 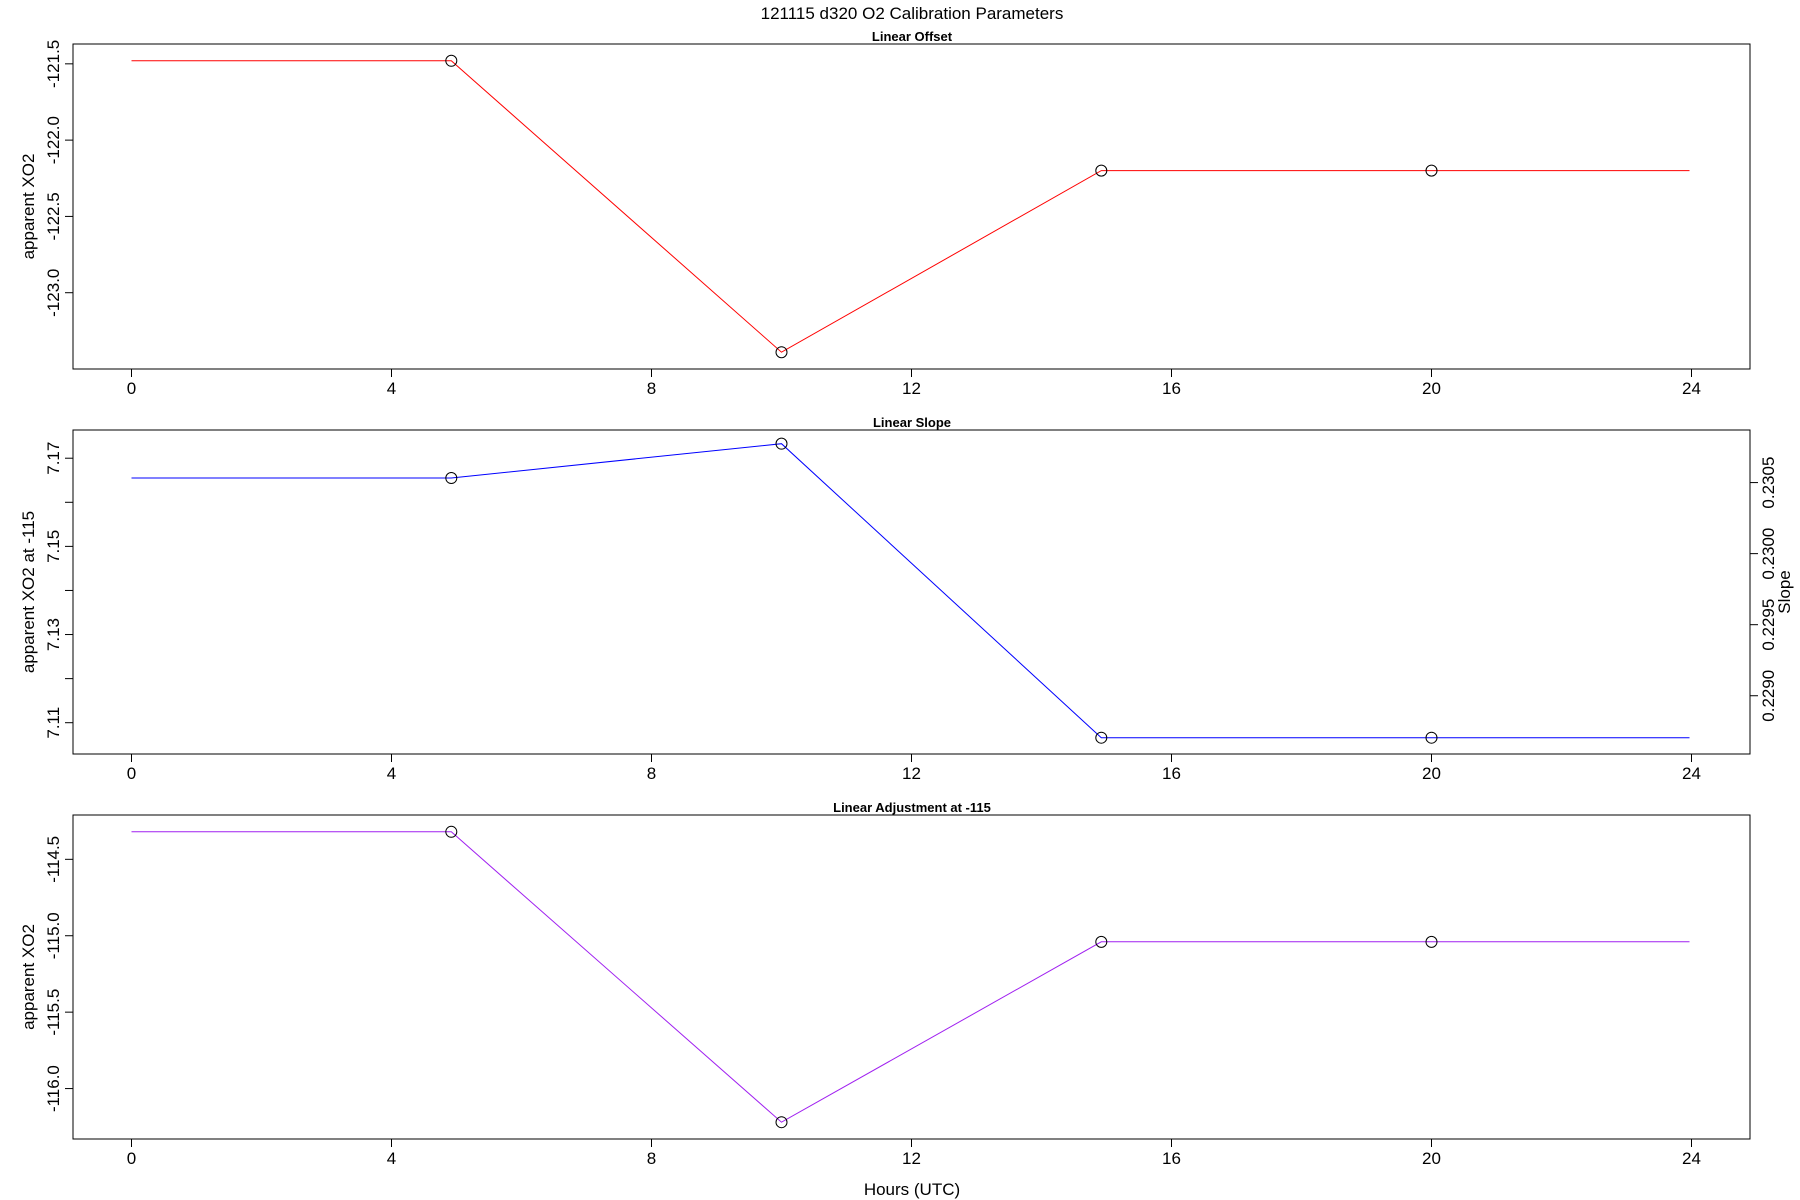 What do you see at coordinates (912, 13) in the screenshot?
I see `figure-title: 121115 d320 O2 Calibration Parameters` at bounding box center [912, 13].